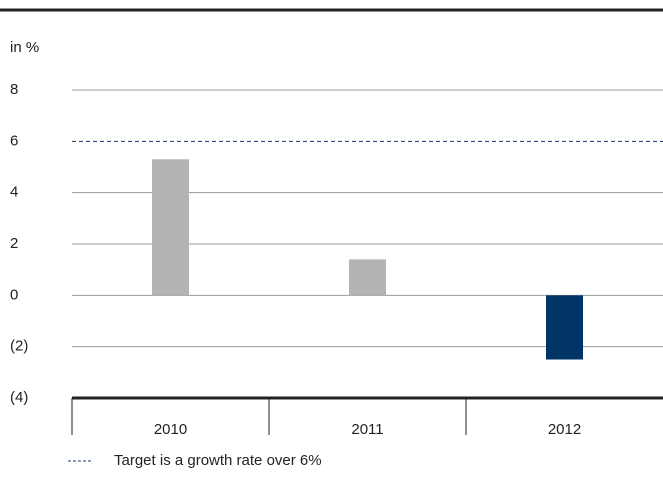  I want to click on y-axis-label: in %, so click(24, 47).